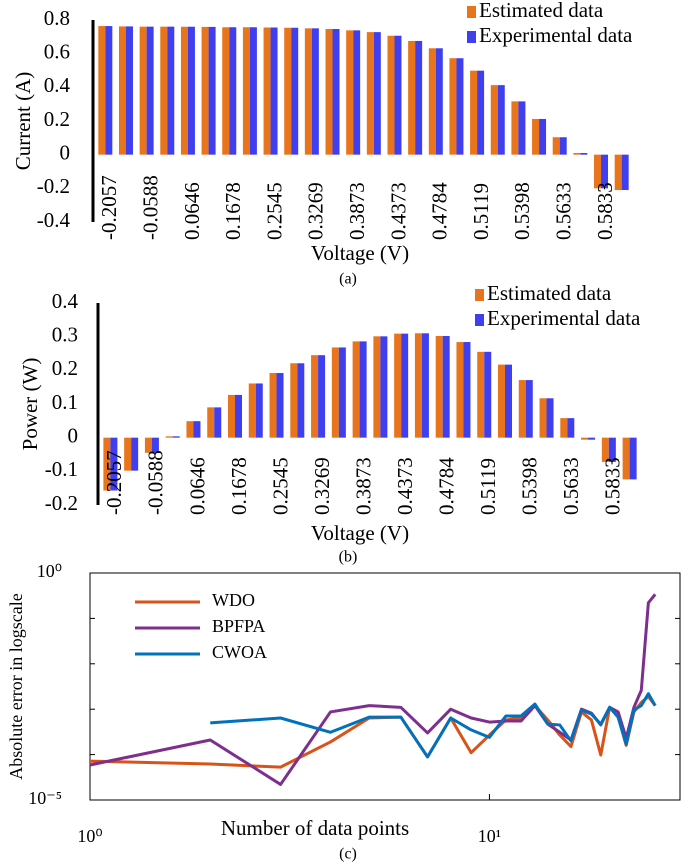  Describe the element at coordinates (65, 152) in the screenshot. I see `y-tick-label: 0` at that location.